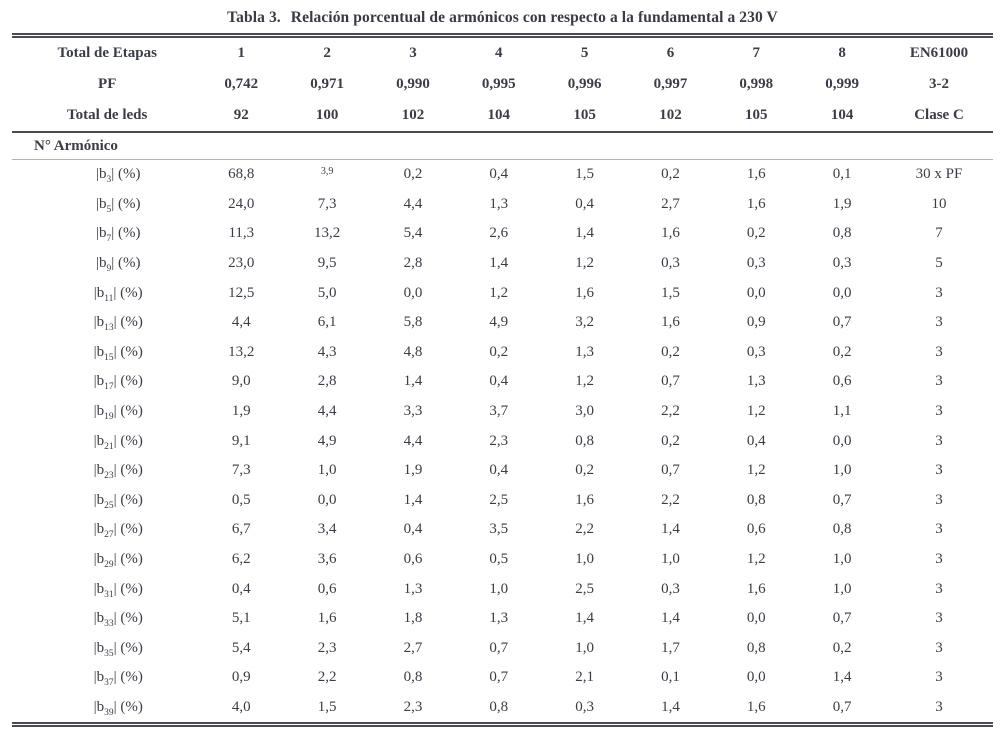  I want to click on value-cell: 1,7, so click(671, 649).